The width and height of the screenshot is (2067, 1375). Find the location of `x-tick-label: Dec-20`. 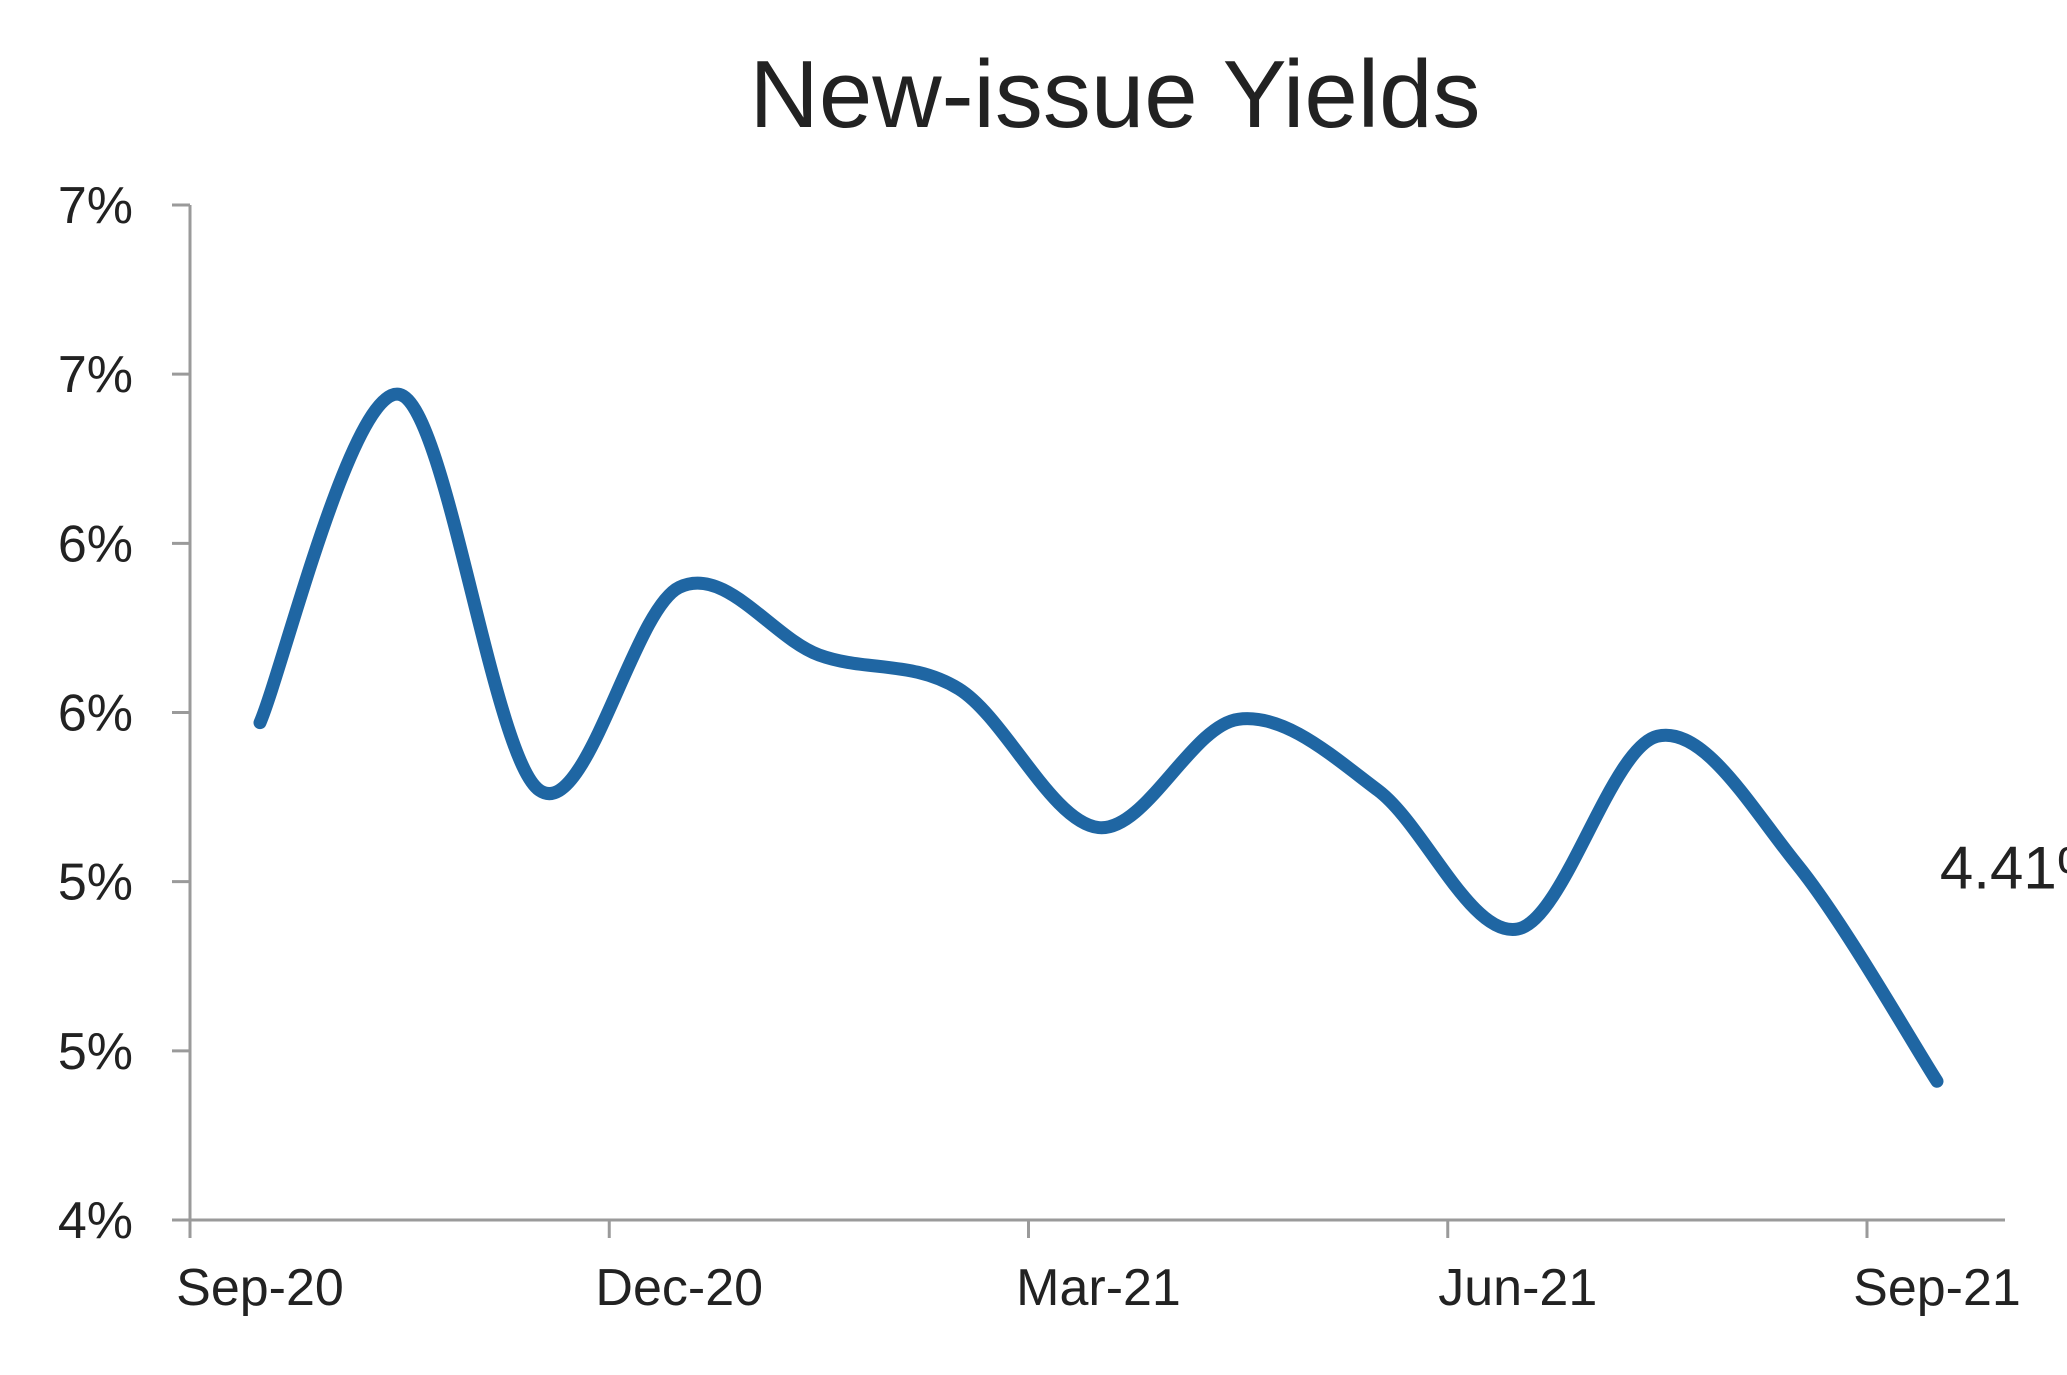

x-tick-label: Dec-20 is located at coordinates (679, 1288).